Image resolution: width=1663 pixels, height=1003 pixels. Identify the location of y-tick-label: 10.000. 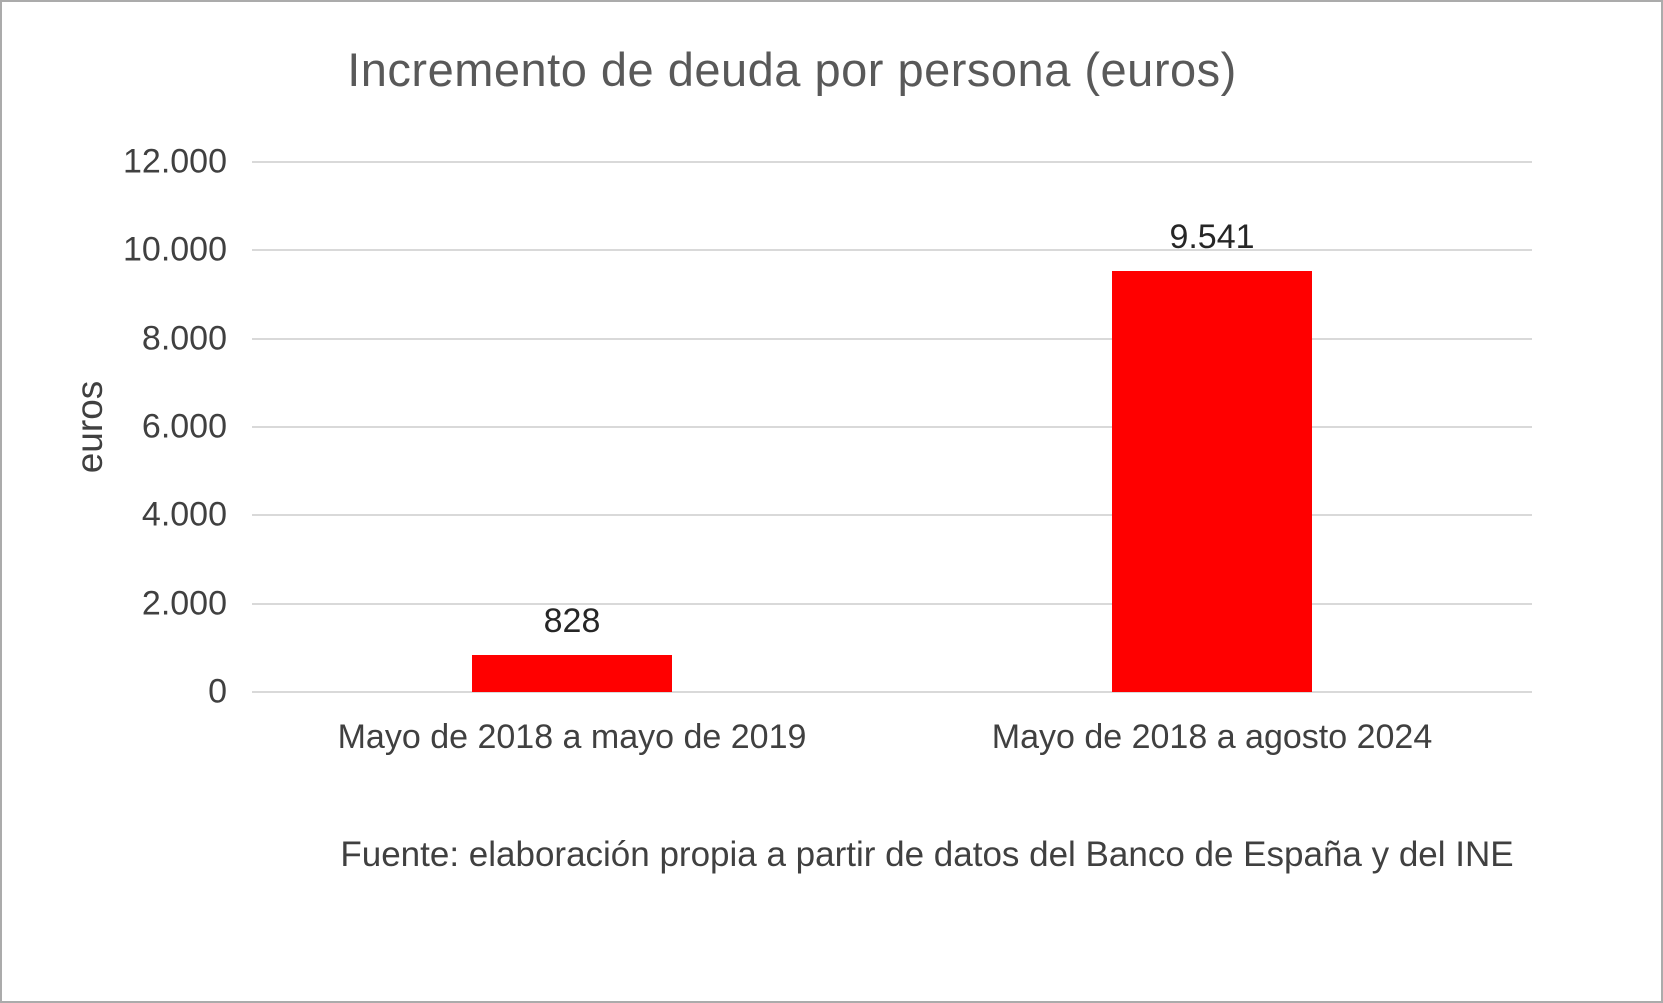
(175, 249).